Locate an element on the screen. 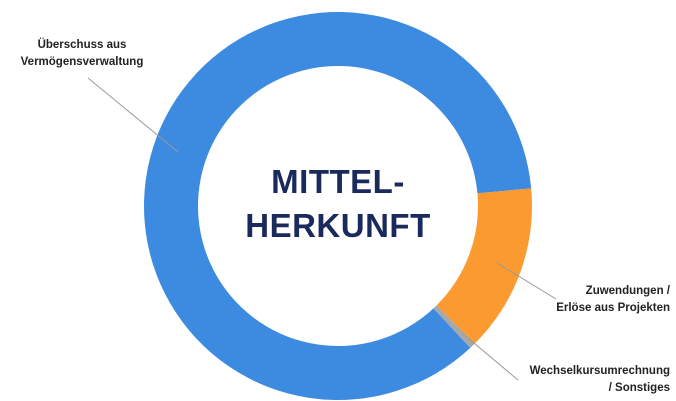  slice-label: Überschuss aus Vermögensverwaltung is located at coordinates (82, 53).